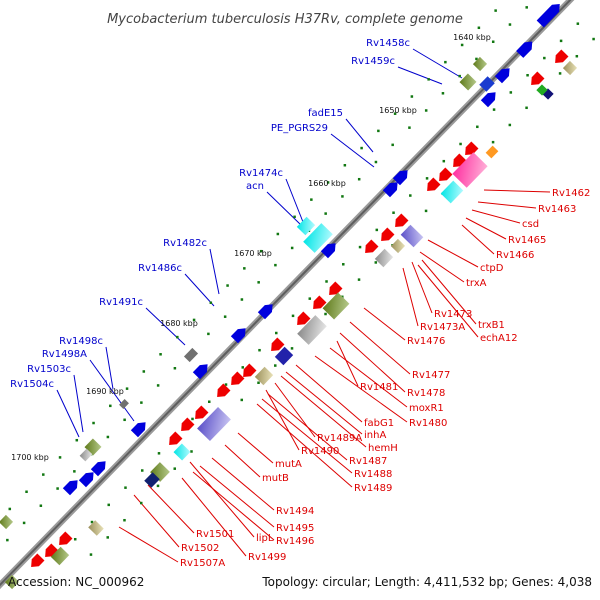  I want to click on leader-rv1503c, so click(78, 403).